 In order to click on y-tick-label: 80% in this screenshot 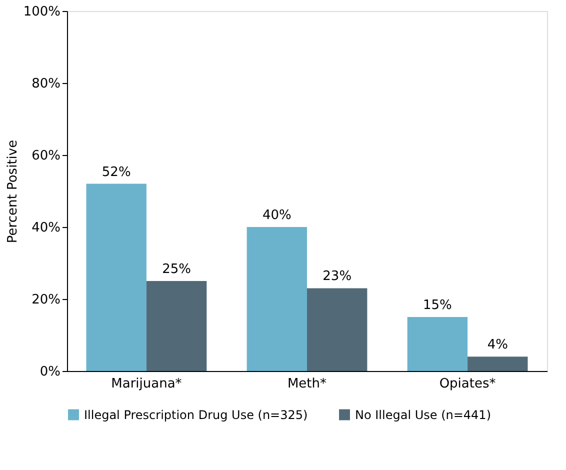, I will do `click(46, 84)`.